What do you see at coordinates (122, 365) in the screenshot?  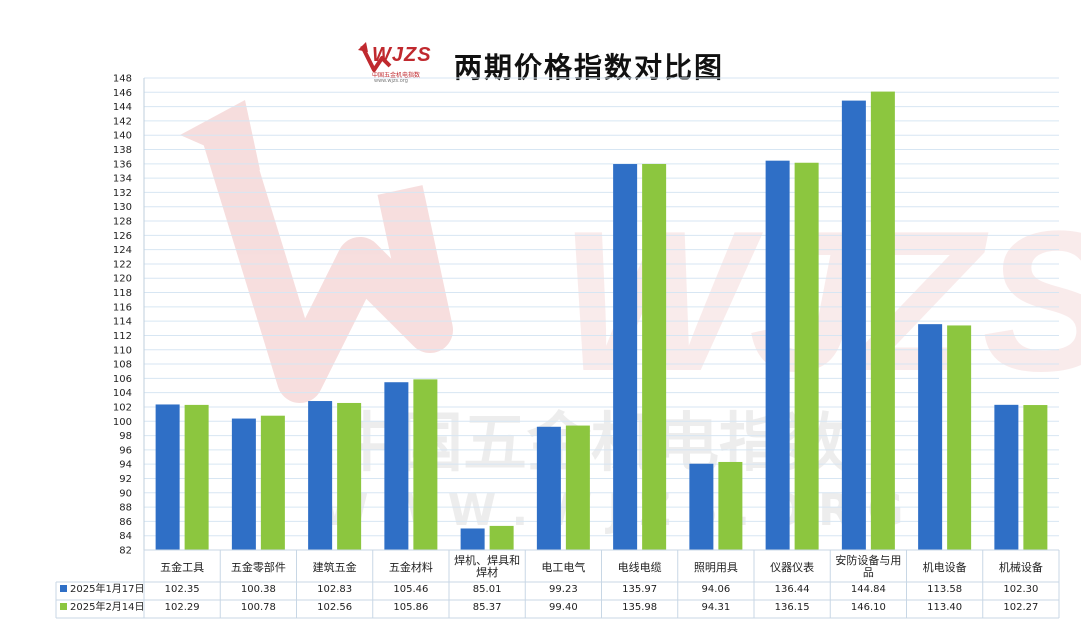 I see `y-tick-label: 108` at bounding box center [122, 365].